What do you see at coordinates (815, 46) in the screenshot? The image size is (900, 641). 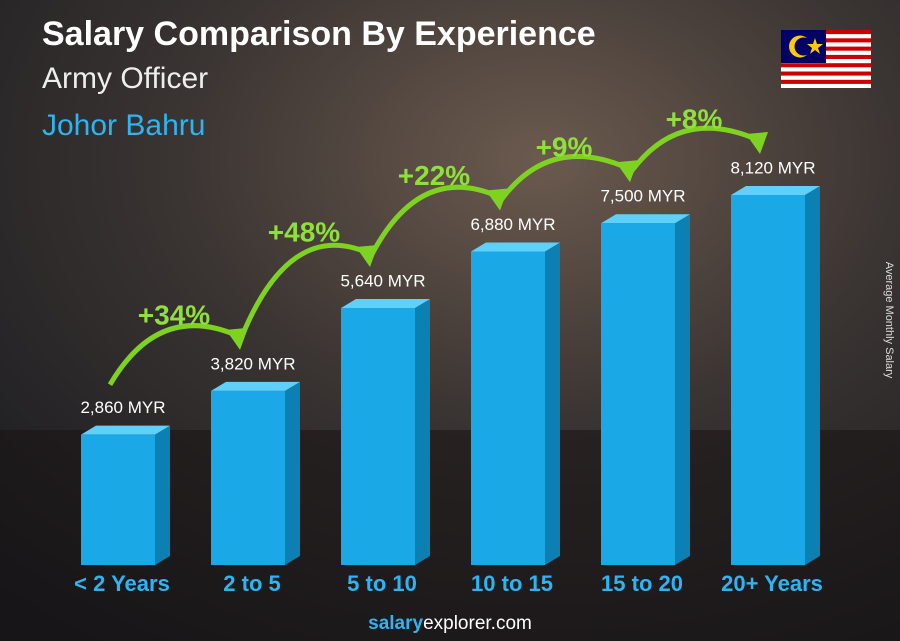 I see `flag-star` at bounding box center [815, 46].